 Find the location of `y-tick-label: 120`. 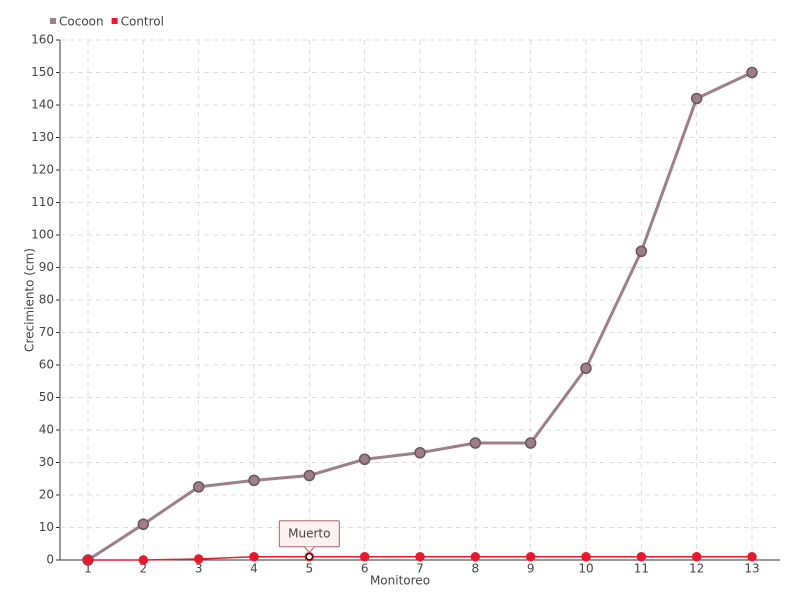

y-tick-label: 120 is located at coordinates (42, 170).